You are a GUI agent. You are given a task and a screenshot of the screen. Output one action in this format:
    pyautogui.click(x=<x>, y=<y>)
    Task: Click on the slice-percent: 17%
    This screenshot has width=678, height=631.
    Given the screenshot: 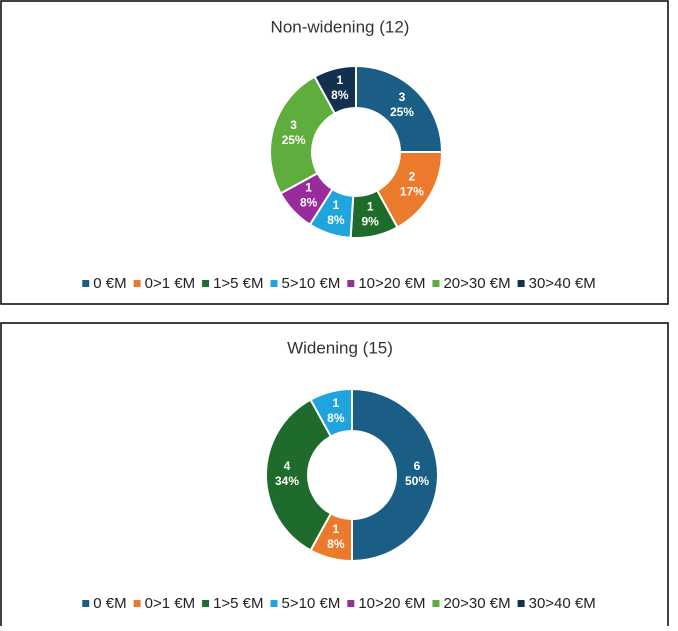 What is the action you would take?
    pyautogui.click(x=412, y=191)
    